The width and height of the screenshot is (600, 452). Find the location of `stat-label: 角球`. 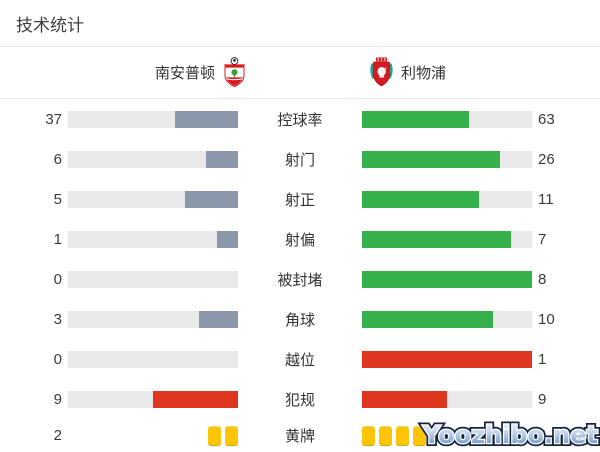

stat-label: 角球 is located at coordinates (299, 320).